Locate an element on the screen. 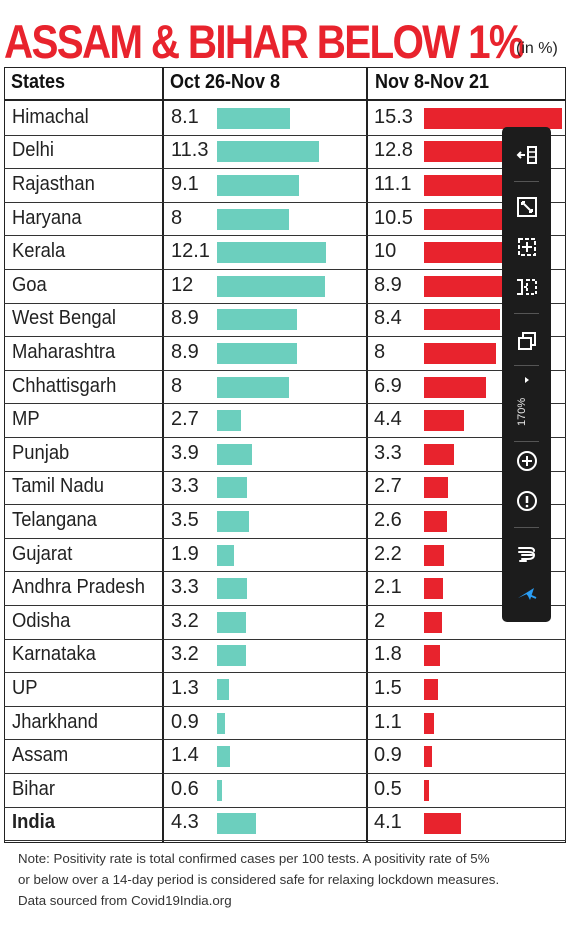 The width and height of the screenshot is (572, 927). state-label: Telangana is located at coordinates (54, 520).